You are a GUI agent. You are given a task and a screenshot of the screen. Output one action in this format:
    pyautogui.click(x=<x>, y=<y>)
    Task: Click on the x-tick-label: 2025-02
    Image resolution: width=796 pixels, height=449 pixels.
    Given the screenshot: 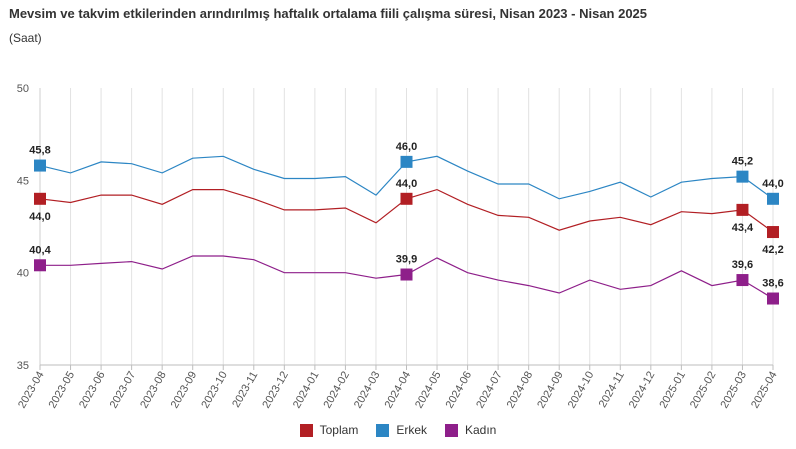 What is the action you would take?
    pyautogui.click(x=703, y=390)
    